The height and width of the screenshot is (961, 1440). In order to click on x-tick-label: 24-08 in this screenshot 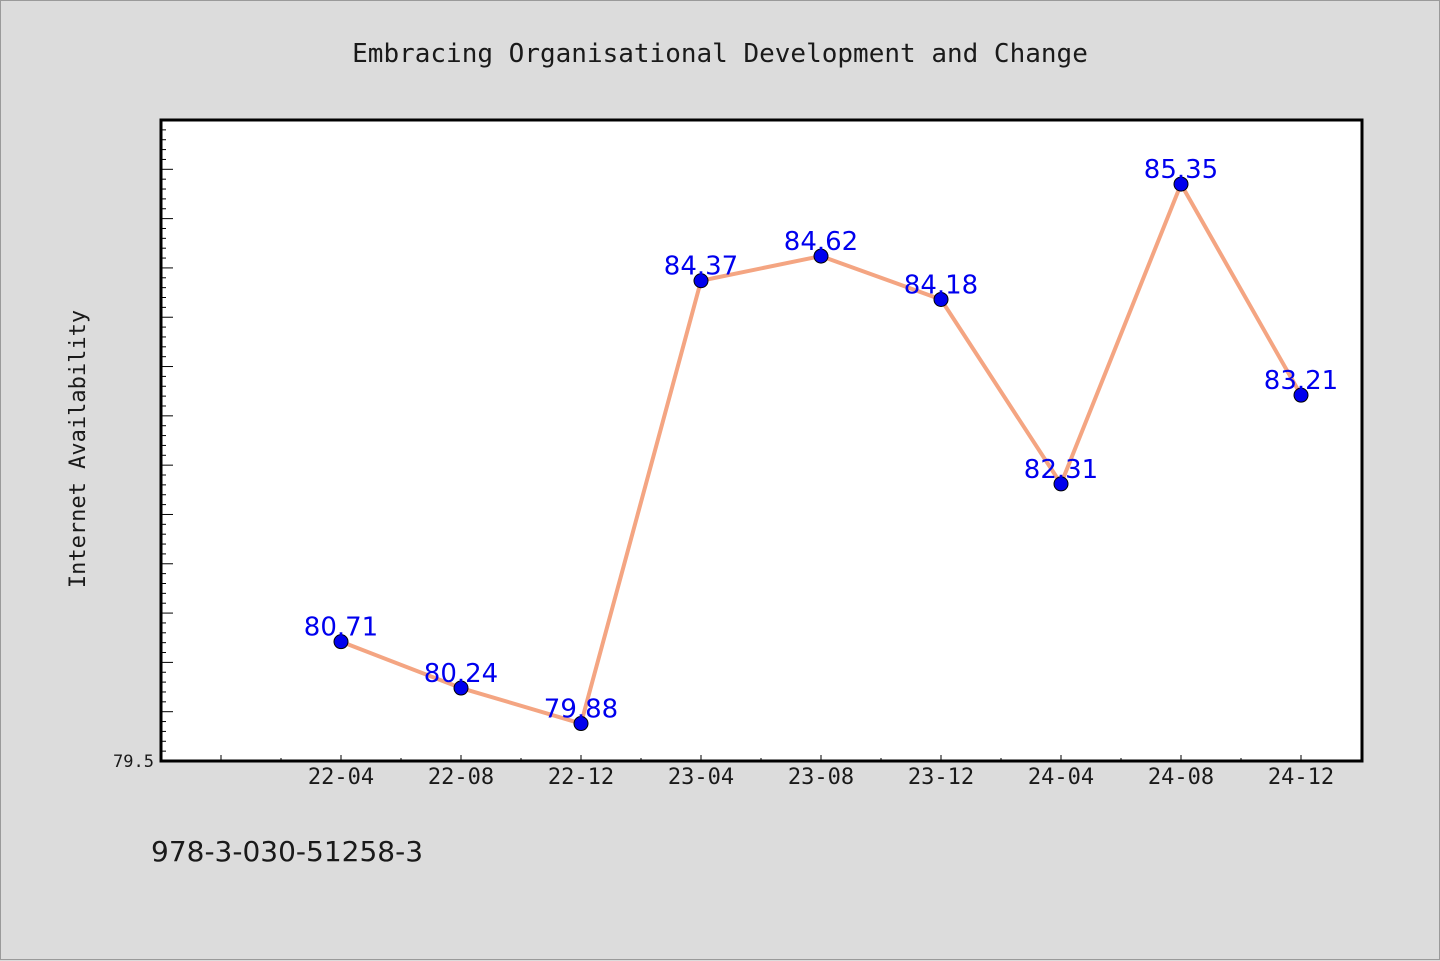, I will do `click(1181, 777)`.